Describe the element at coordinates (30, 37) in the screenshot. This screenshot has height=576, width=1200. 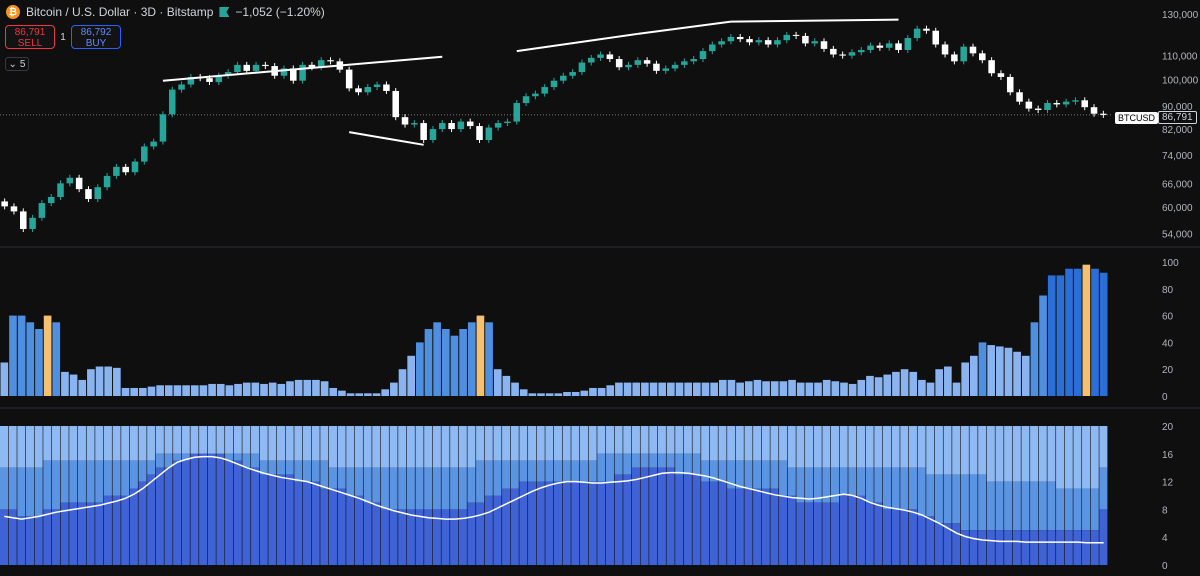
I see `sell-button: 86,791 SELL` at that location.